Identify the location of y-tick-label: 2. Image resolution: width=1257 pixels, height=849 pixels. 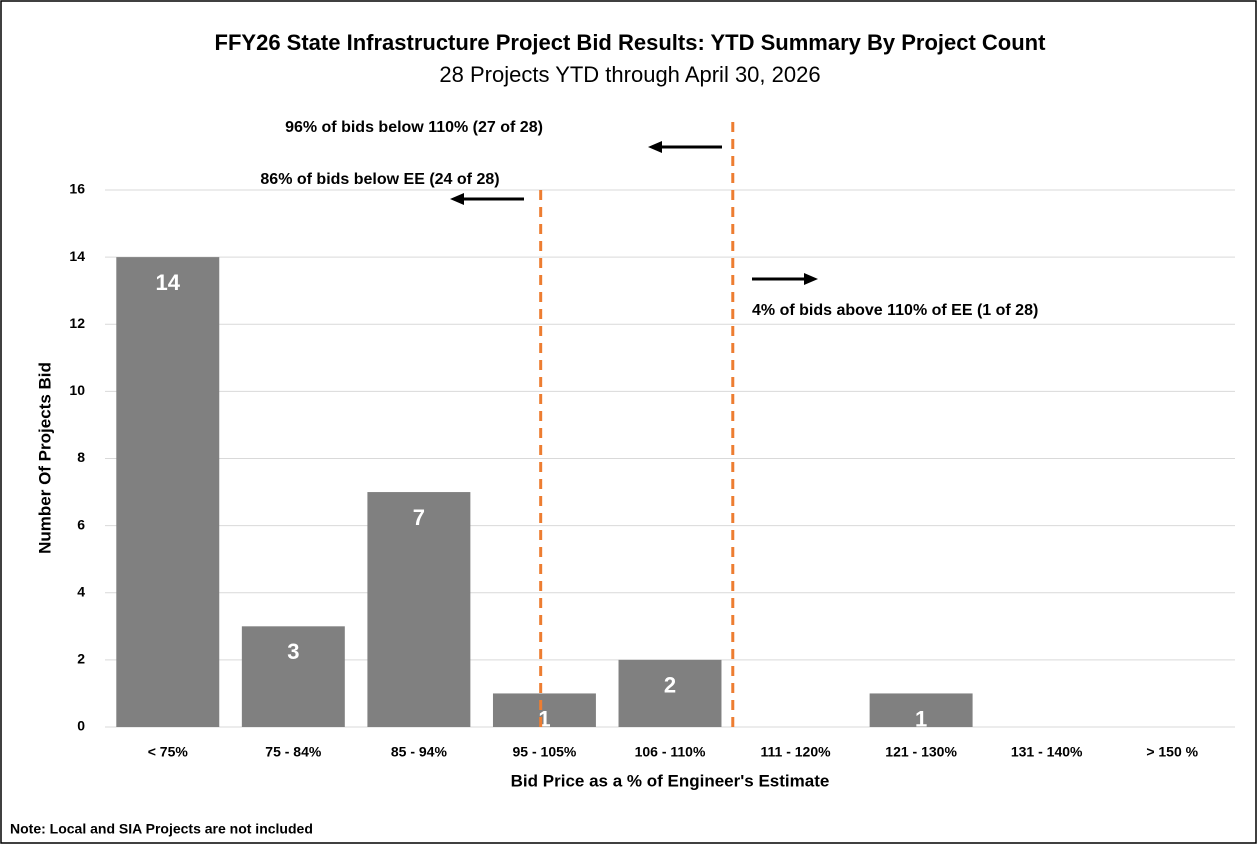
(81, 659).